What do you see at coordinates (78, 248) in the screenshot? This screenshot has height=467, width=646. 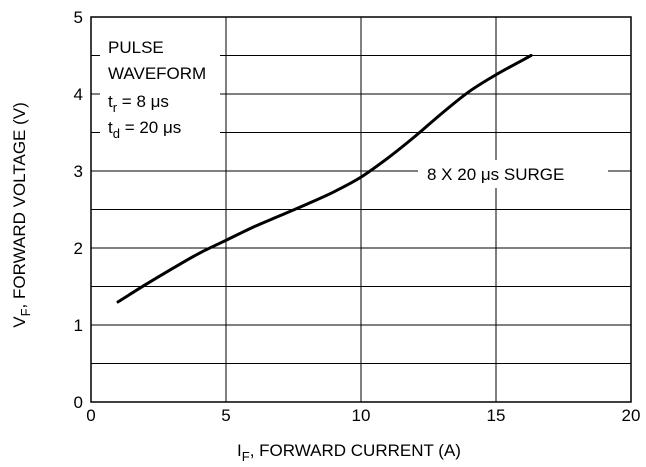 I see `y-tick-label: 2` at bounding box center [78, 248].